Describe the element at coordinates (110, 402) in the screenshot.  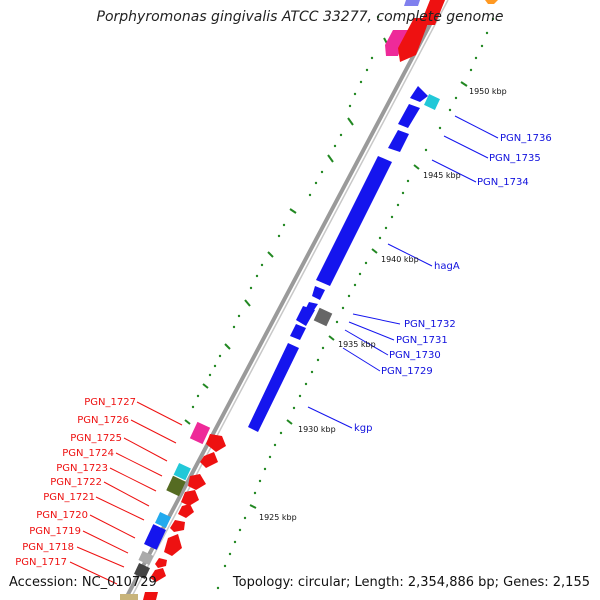
I see `gene-label-pgn1727: PGN_1727` at that location.